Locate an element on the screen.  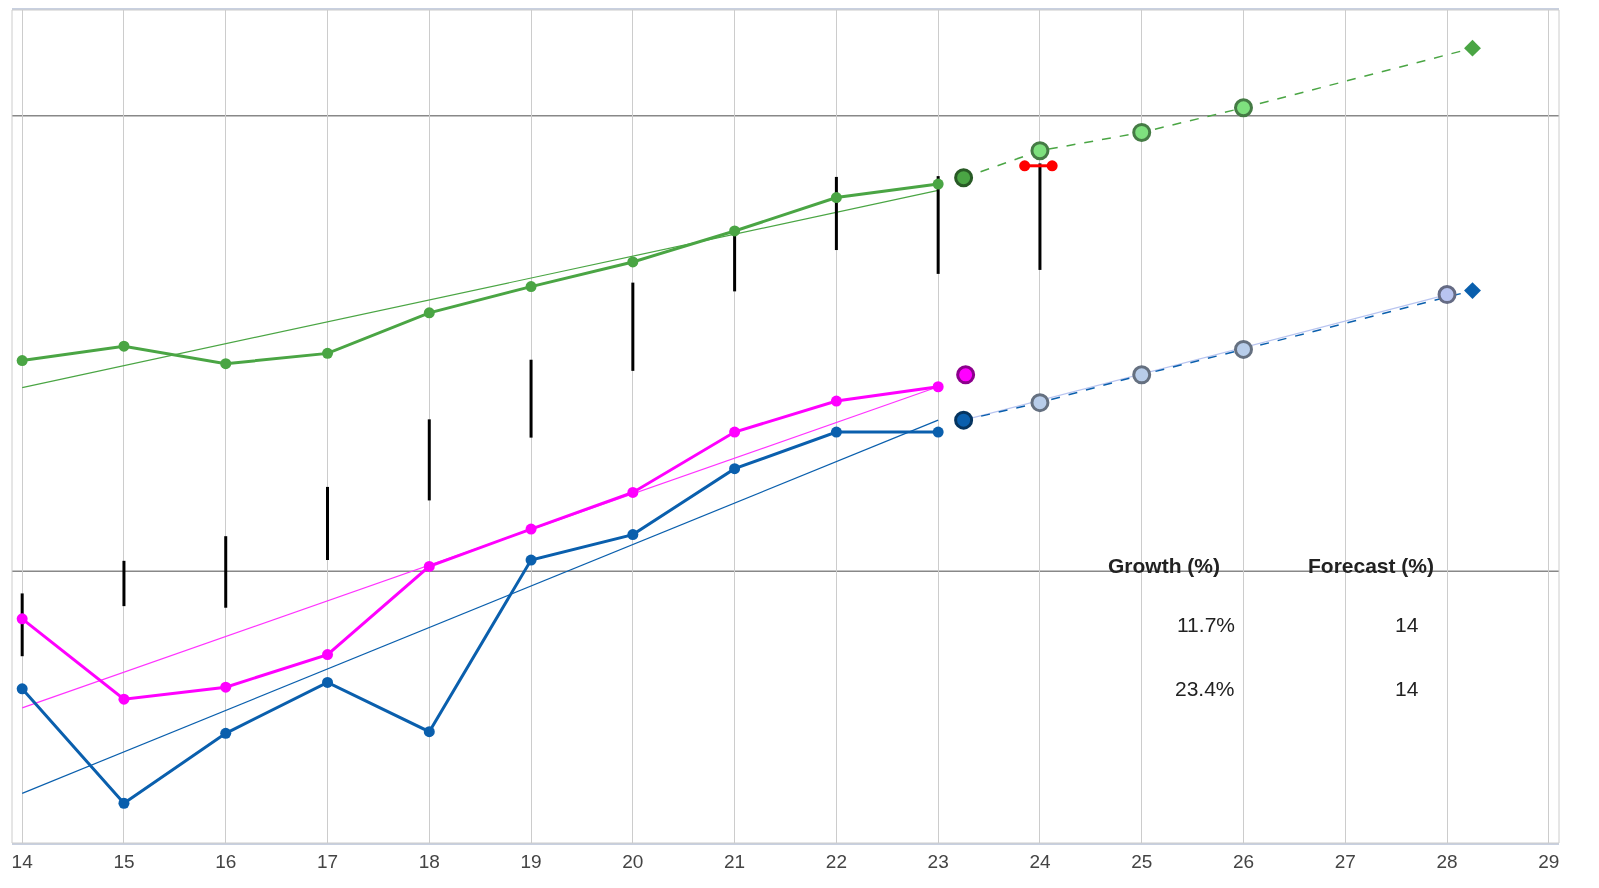
x-tick-label: 15 is located at coordinates (124, 861).